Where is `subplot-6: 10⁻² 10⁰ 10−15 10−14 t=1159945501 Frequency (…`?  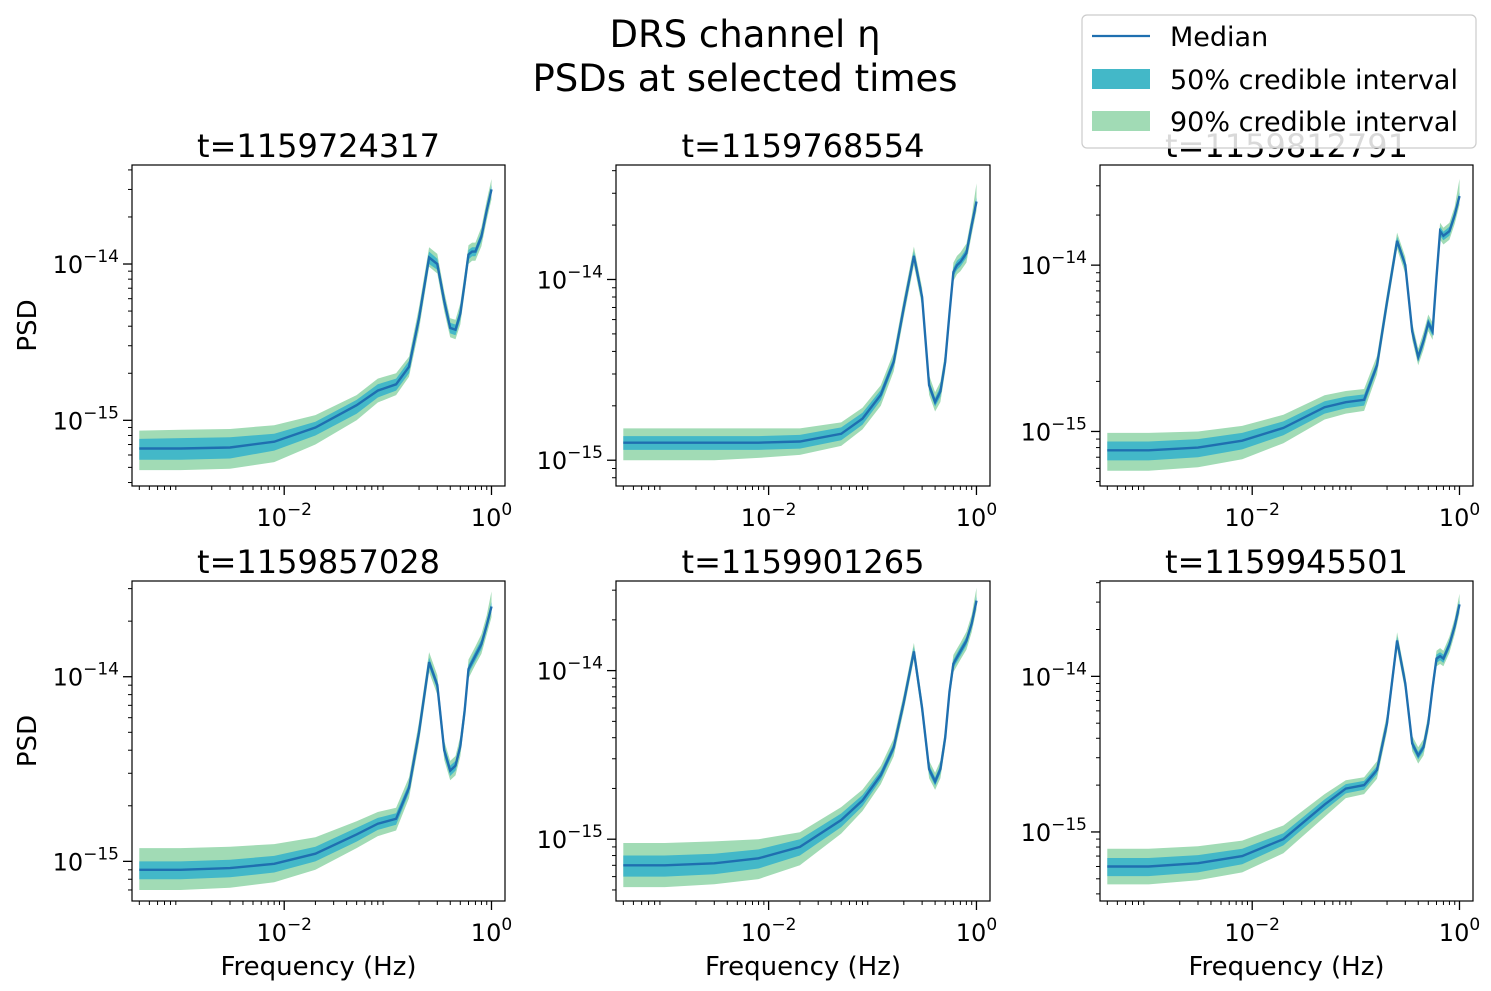 subplot-6: 10⁻² 10⁰ 10−15 10−14 t=1159945501 Frequency (… is located at coordinates (1251, 762).